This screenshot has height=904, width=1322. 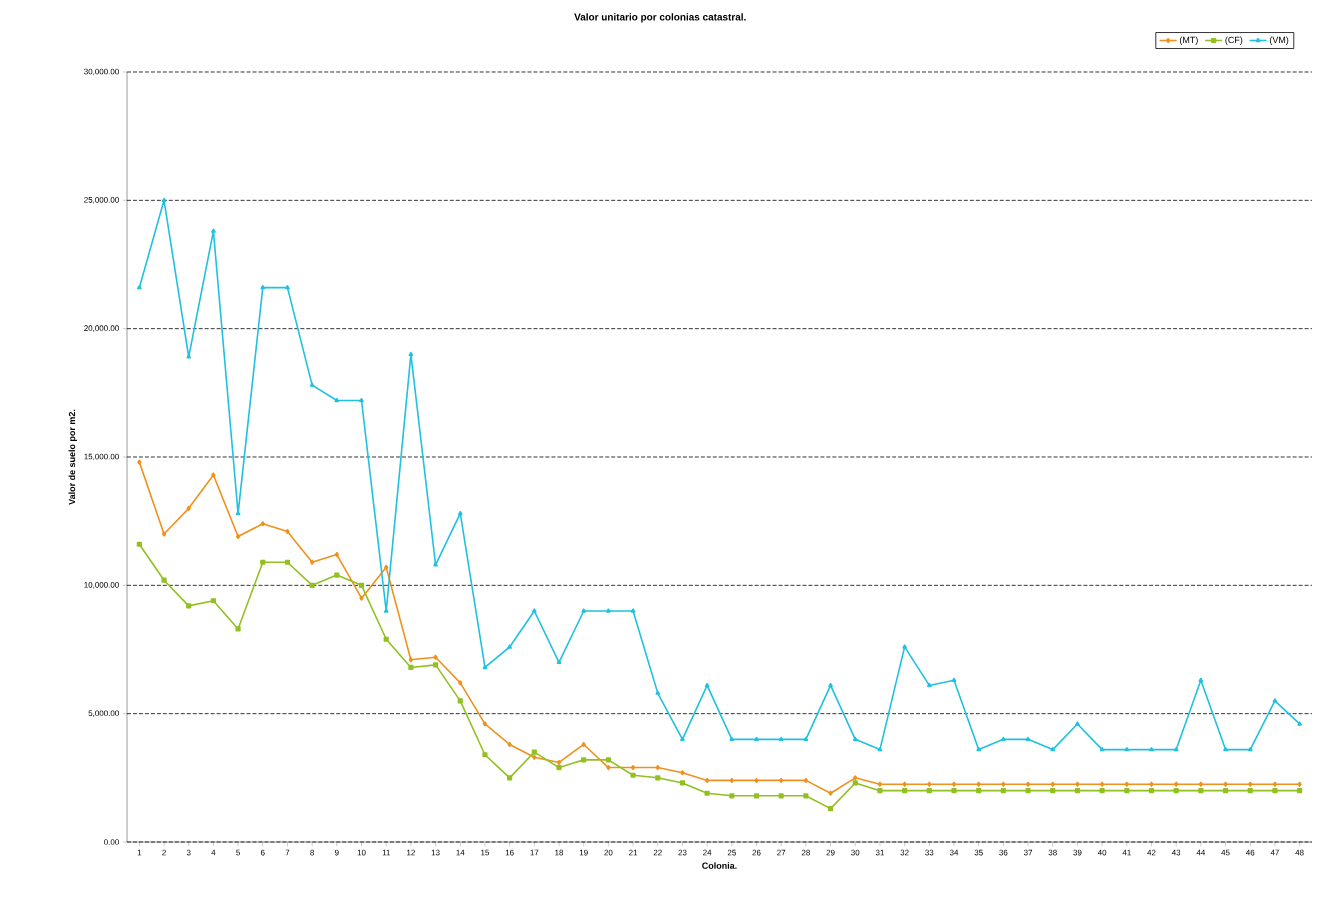 What do you see at coordinates (72, 457) in the screenshot?
I see `y-axis-title: Valor de suelo por m2.` at bounding box center [72, 457].